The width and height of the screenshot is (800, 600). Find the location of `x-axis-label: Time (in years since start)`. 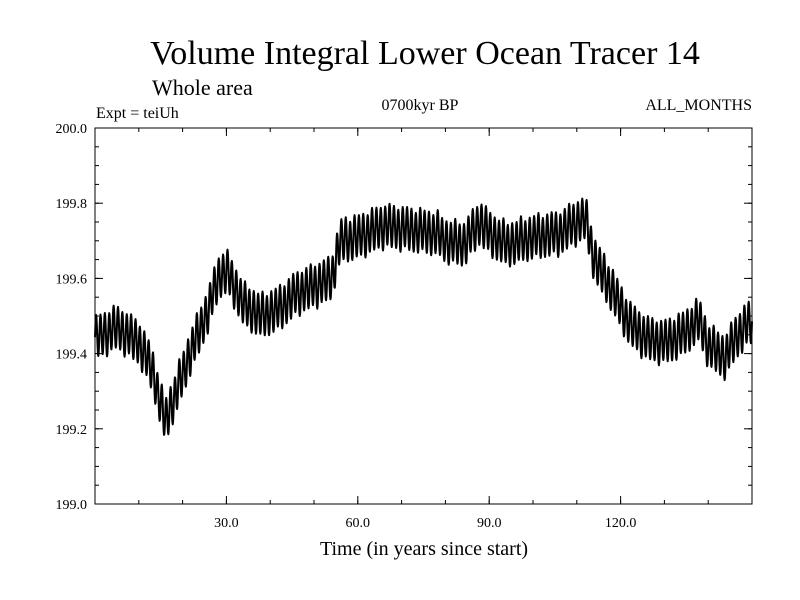

x-axis-label: Time (in years since start) is located at coordinates (424, 549).